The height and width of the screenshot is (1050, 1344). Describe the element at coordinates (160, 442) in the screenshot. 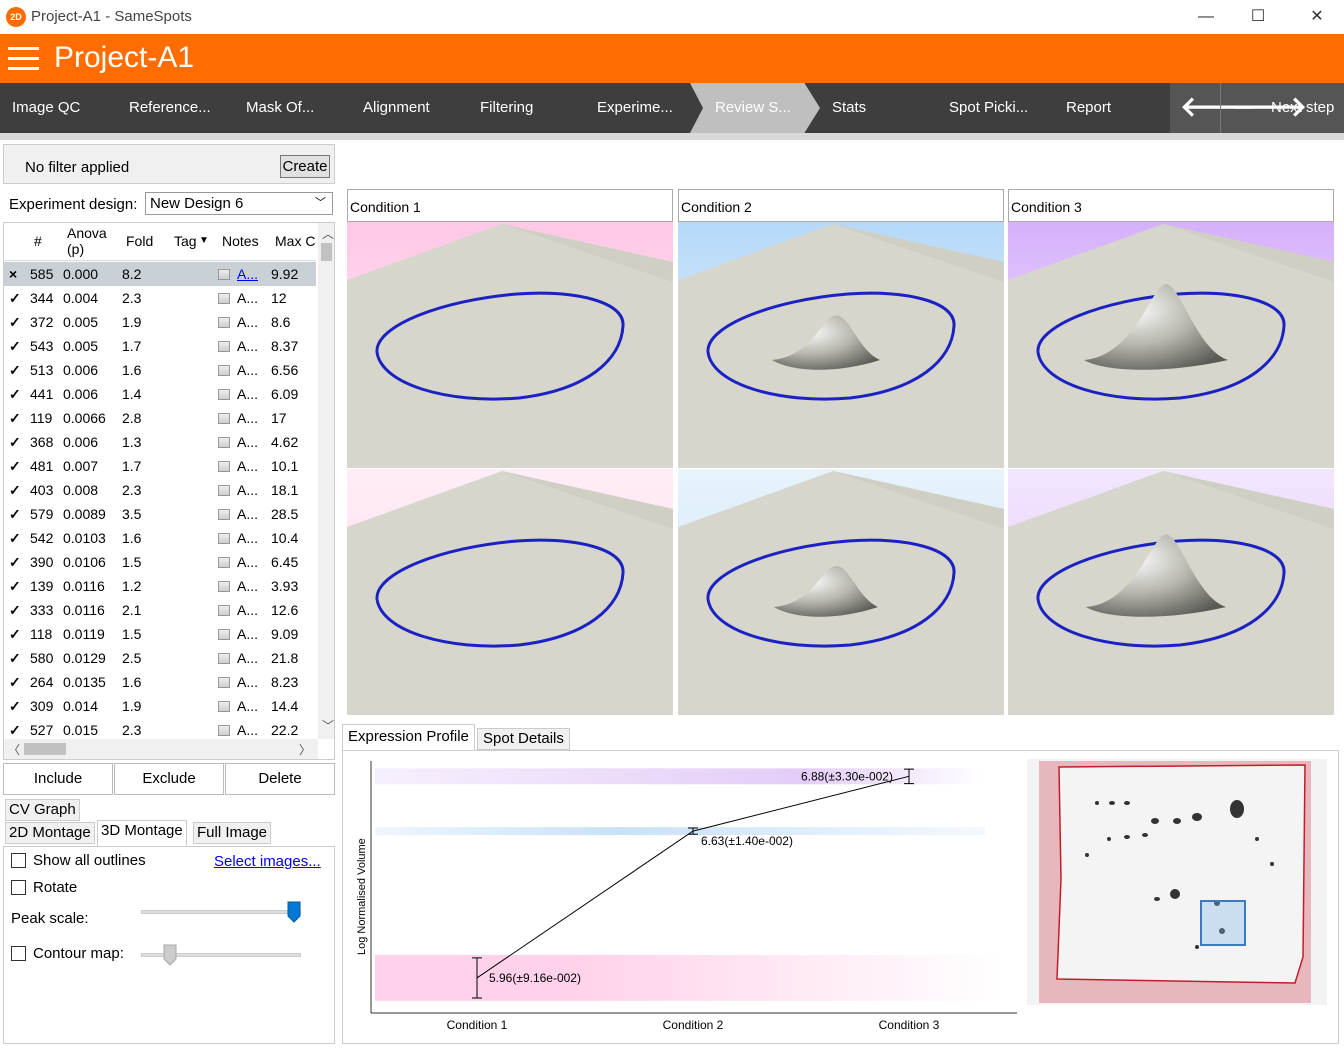

I see `table-row: ✓ 368 0.006 1.3 A... 4.62` at that location.